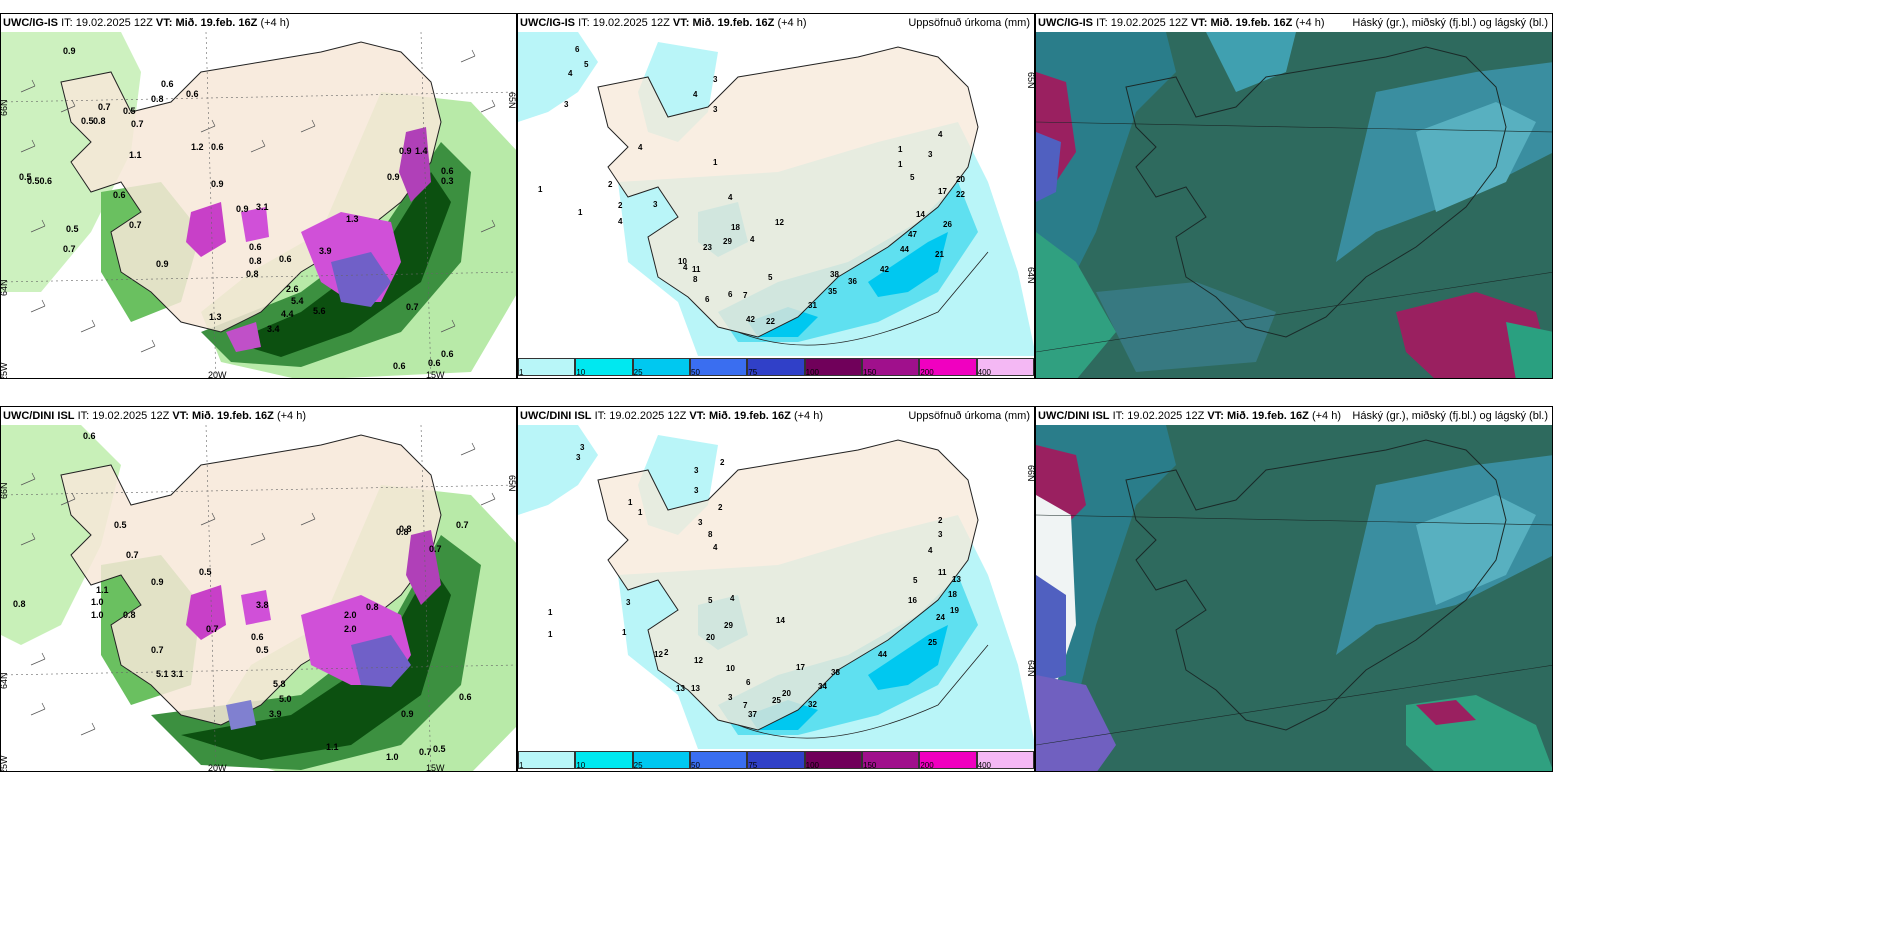 This screenshot has width=1900, height=950. Describe the element at coordinates (512, 100) in the screenshot. I see `coord-label: 65N` at that location.